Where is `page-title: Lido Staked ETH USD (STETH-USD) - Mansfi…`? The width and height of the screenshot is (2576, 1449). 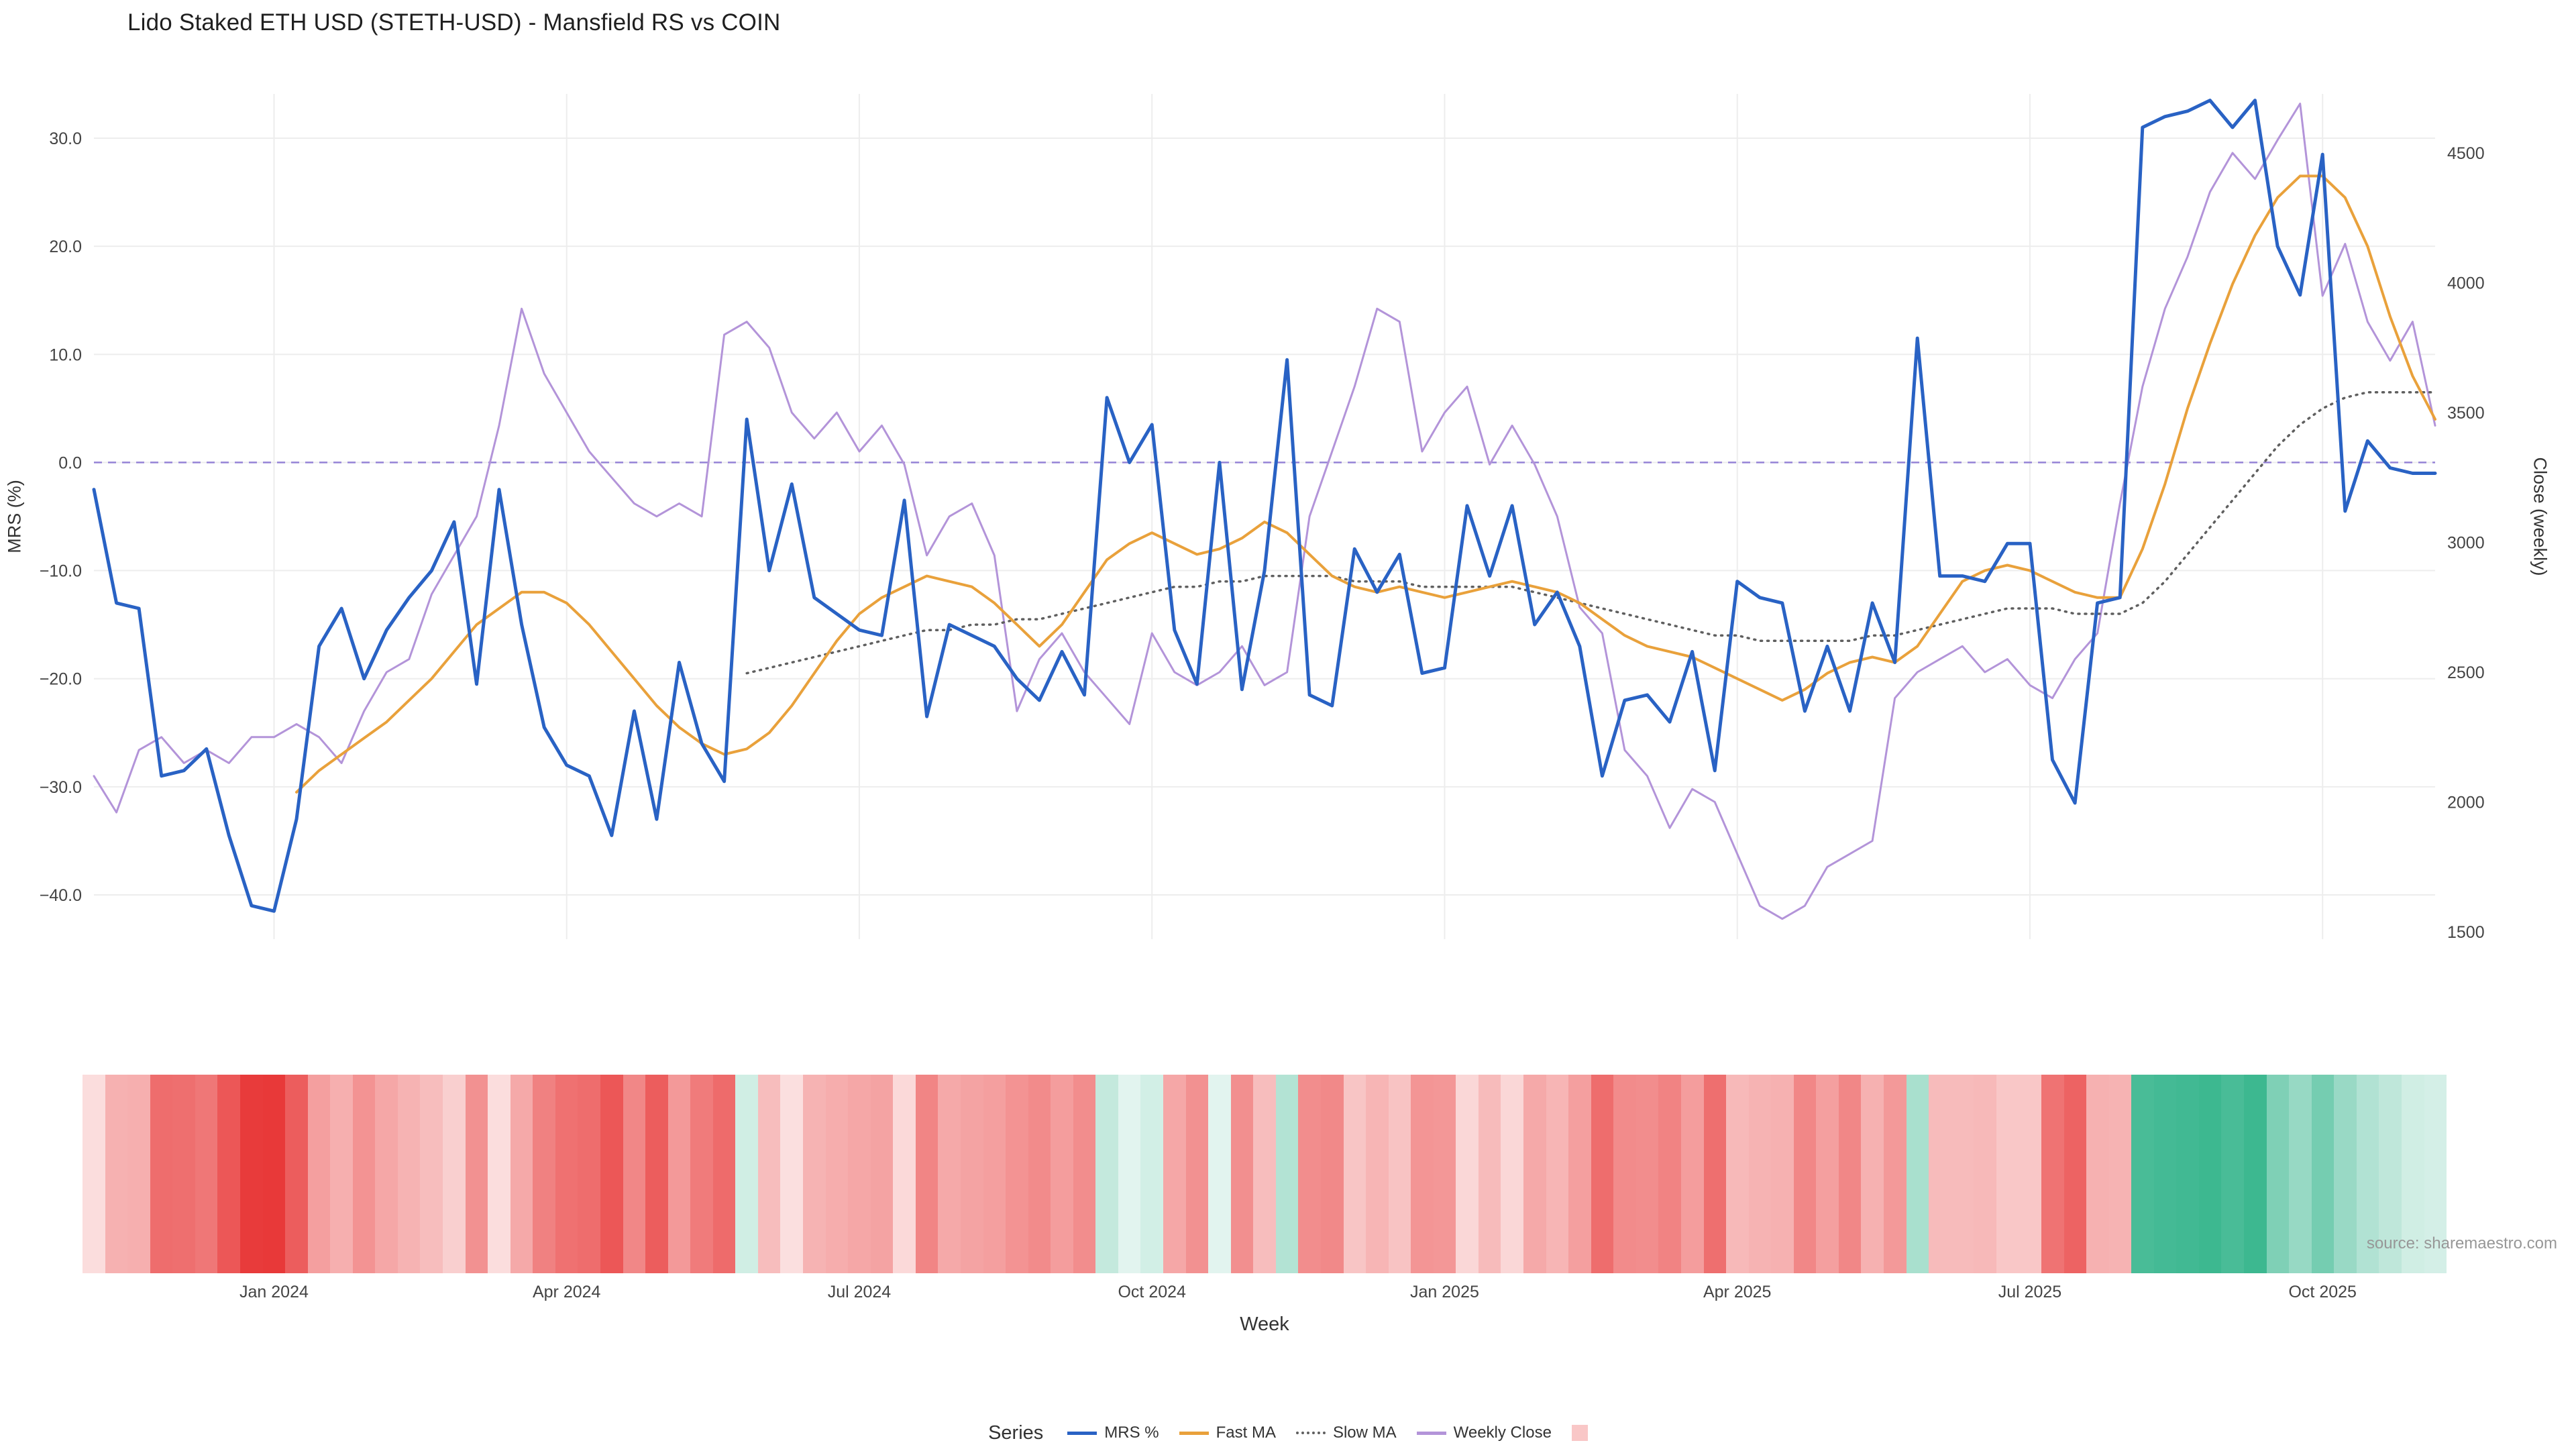
page-title: Lido Staked ETH USD (STETH-USD) - Mansfi… is located at coordinates (454, 22).